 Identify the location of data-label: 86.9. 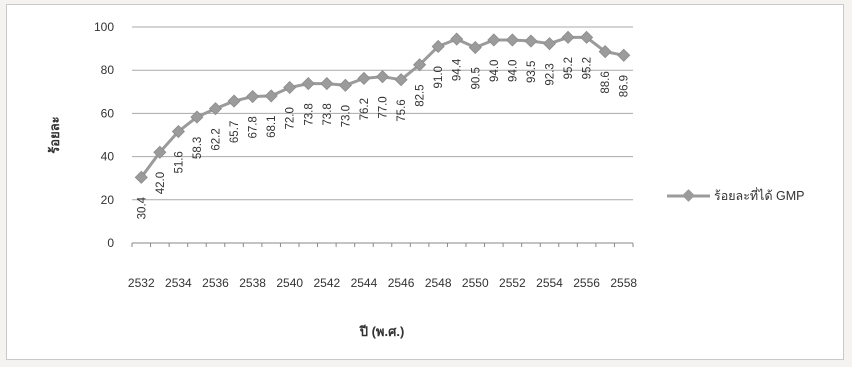
(625, 86).